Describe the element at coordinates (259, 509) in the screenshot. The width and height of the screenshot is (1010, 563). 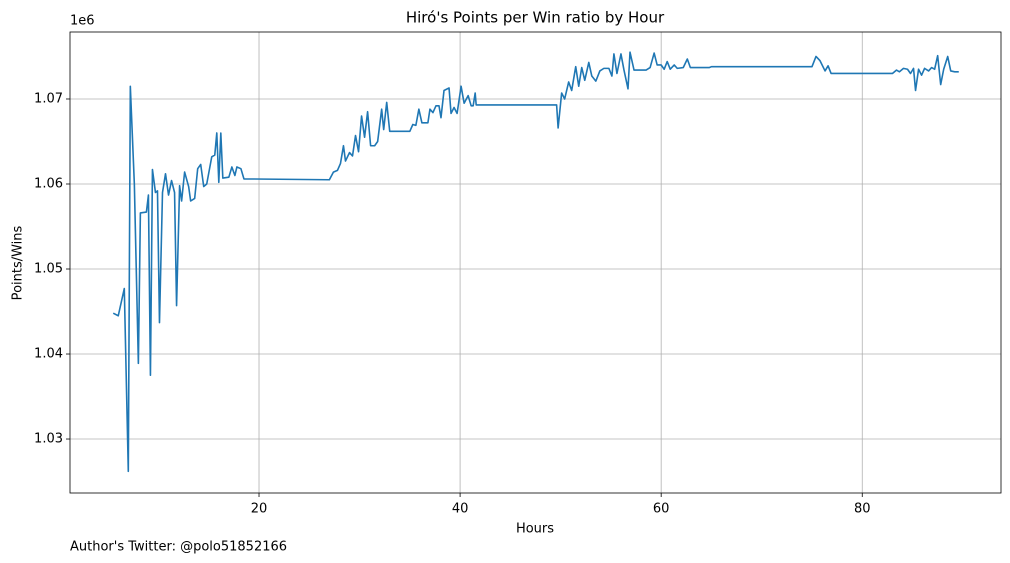
I see `x-tick-label: 20` at that location.